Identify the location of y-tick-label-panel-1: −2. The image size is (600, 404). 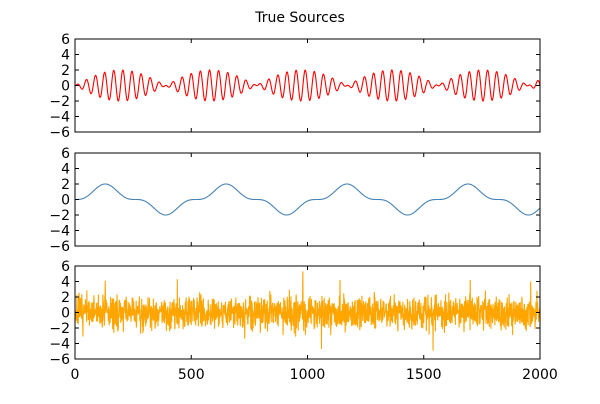
(59, 102).